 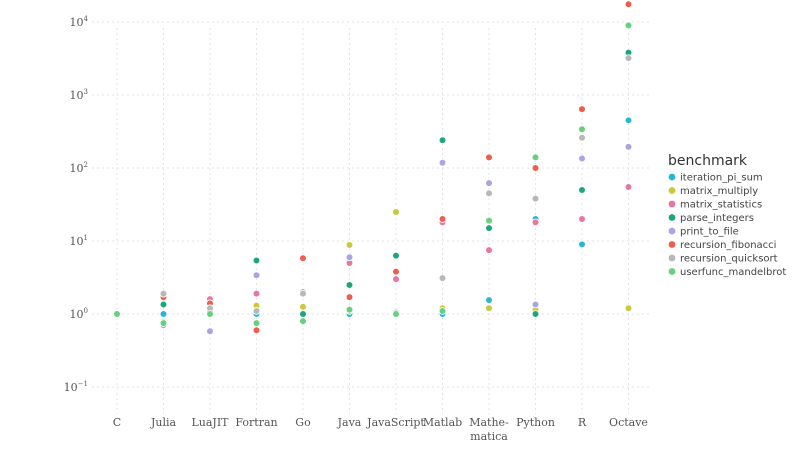 What do you see at coordinates (76, 204) in the screenshot?
I see `y-axis: 10⁻¹ 10⁰ 10¹ 10² 10³ 10⁴` at bounding box center [76, 204].